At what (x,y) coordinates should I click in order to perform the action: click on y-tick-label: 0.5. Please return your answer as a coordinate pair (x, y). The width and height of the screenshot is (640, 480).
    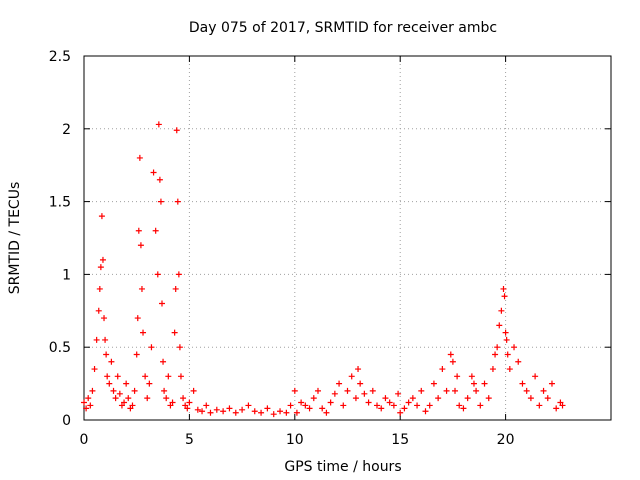
    Looking at the image, I should click on (60, 348).